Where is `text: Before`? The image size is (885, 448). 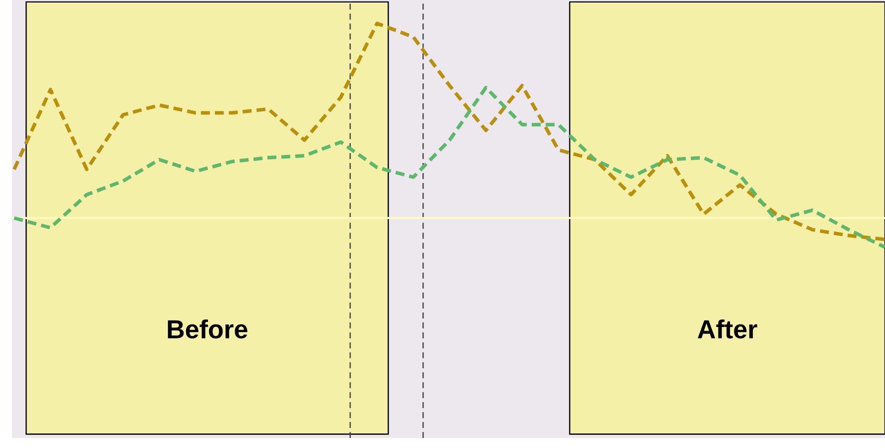
text: Before is located at coordinates (208, 328).